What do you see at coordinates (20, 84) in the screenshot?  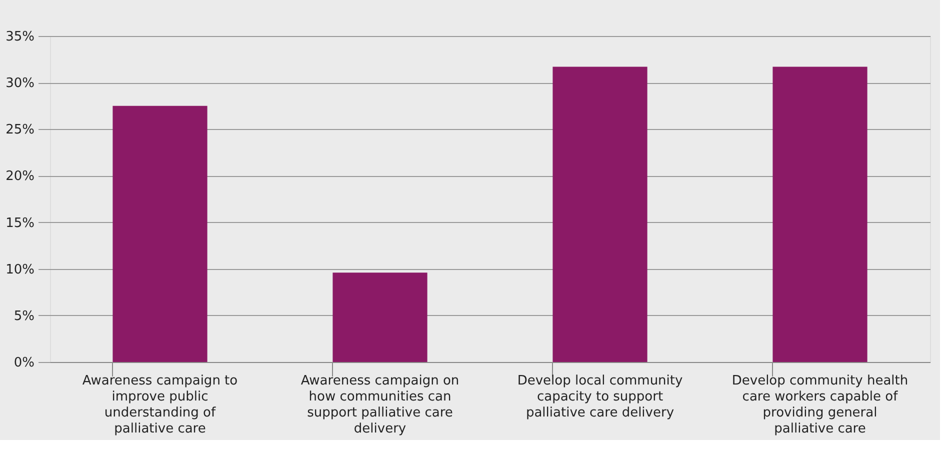 I see `y-tick-label: 30%` at bounding box center [20, 84].